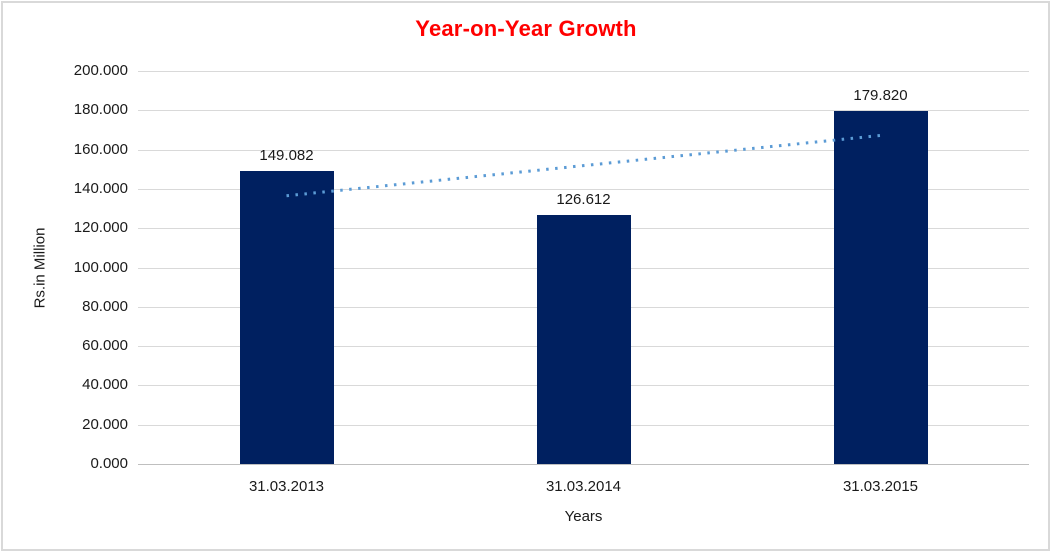  Describe the element at coordinates (880, 95) in the screenshot. I see `data-label: 179.820` at that location.